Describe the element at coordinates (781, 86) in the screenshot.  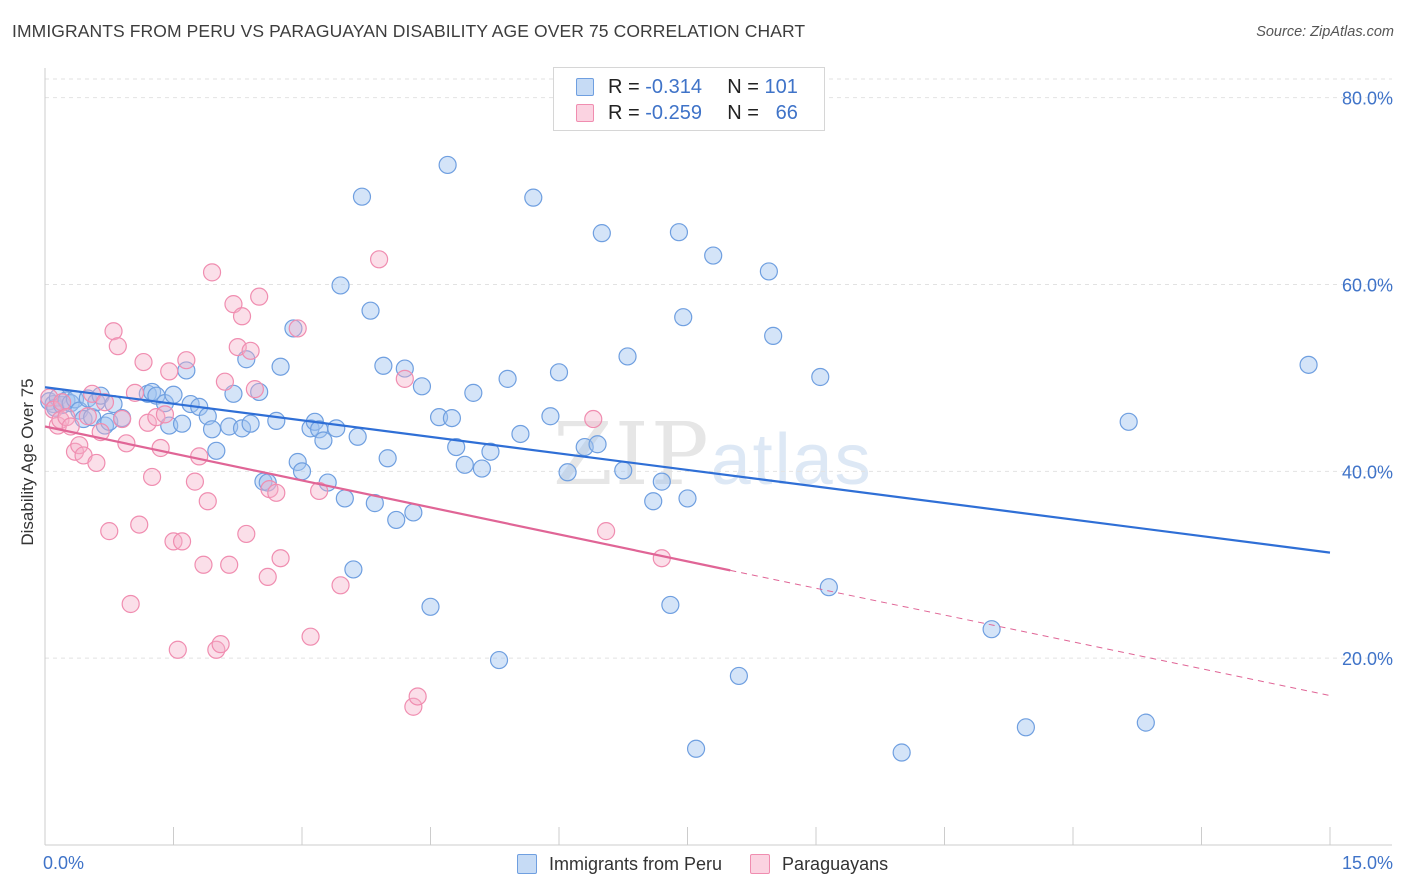
I see `n-value: 101` at that location.